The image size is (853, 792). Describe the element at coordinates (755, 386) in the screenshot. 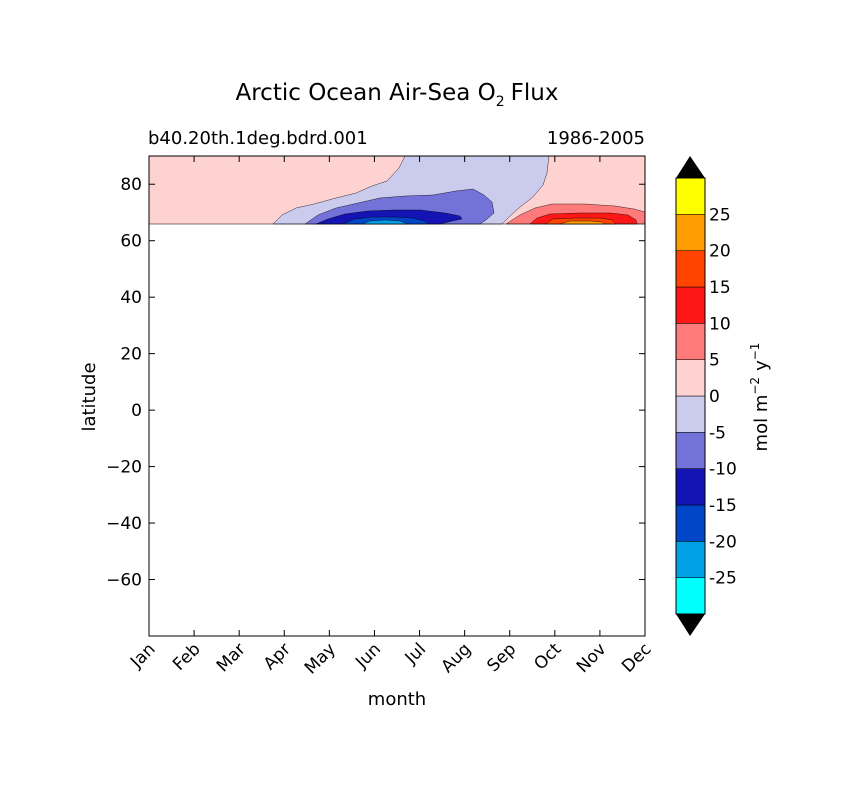

I see `colorbar-label-exp1: −2` at that location.